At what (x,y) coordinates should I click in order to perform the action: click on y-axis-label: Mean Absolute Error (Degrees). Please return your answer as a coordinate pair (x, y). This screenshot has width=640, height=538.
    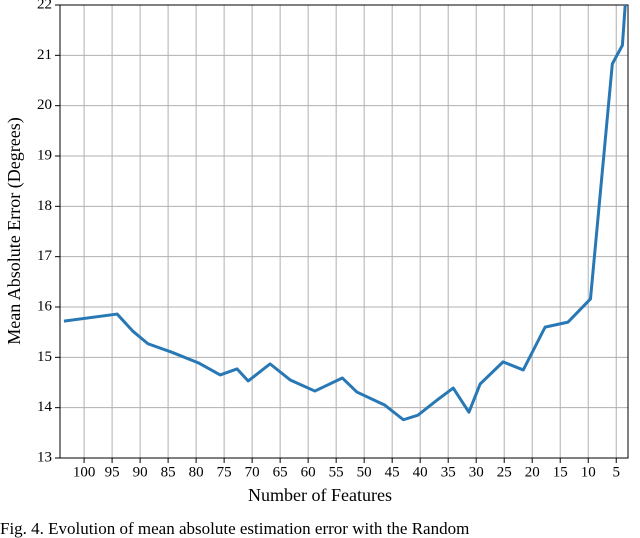
    Looking at the image, I should click on (14, 230).